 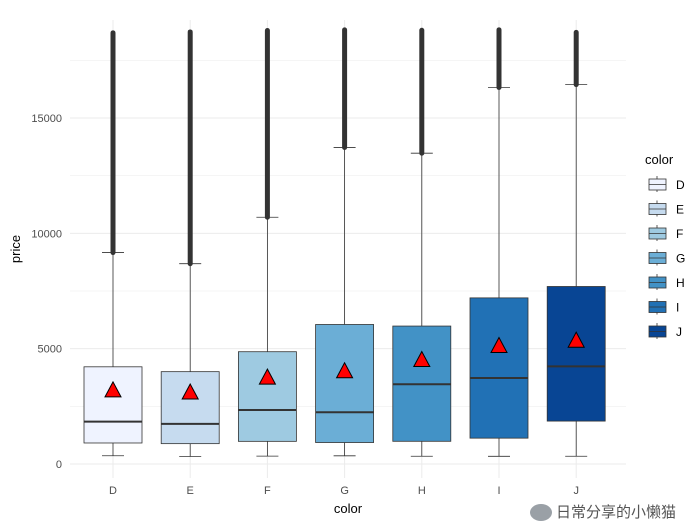 I want to click on x-tick-label: G, so click(x=344, y=491).